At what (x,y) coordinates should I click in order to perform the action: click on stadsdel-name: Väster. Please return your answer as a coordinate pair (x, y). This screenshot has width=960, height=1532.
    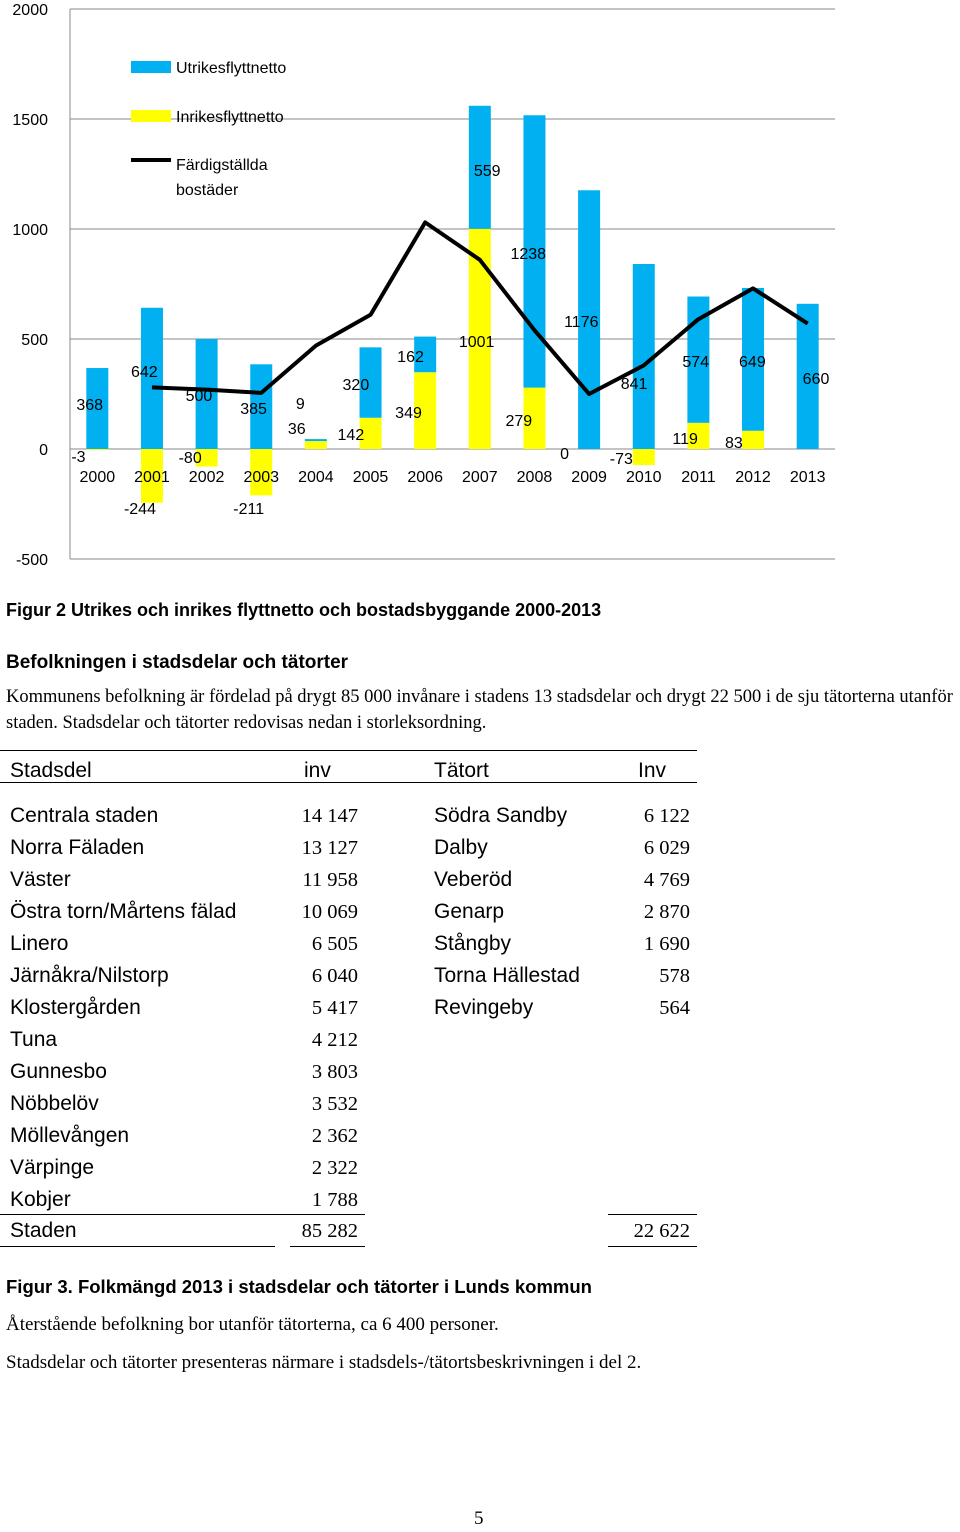
    Looking at the image, I should click on (40, 879).